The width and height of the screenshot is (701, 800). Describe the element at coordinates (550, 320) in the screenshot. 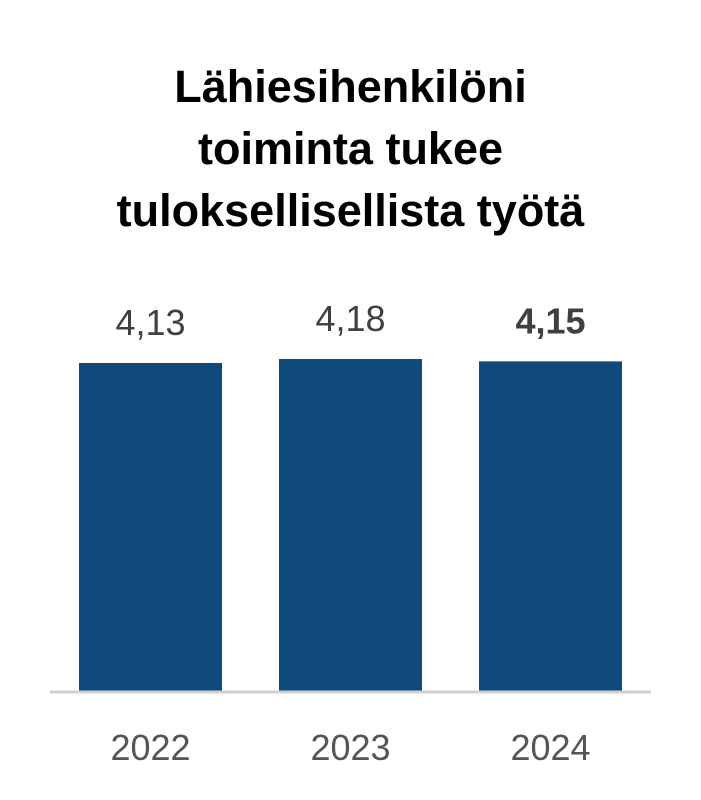

I see `value-label-2024: 4,15` at that location.